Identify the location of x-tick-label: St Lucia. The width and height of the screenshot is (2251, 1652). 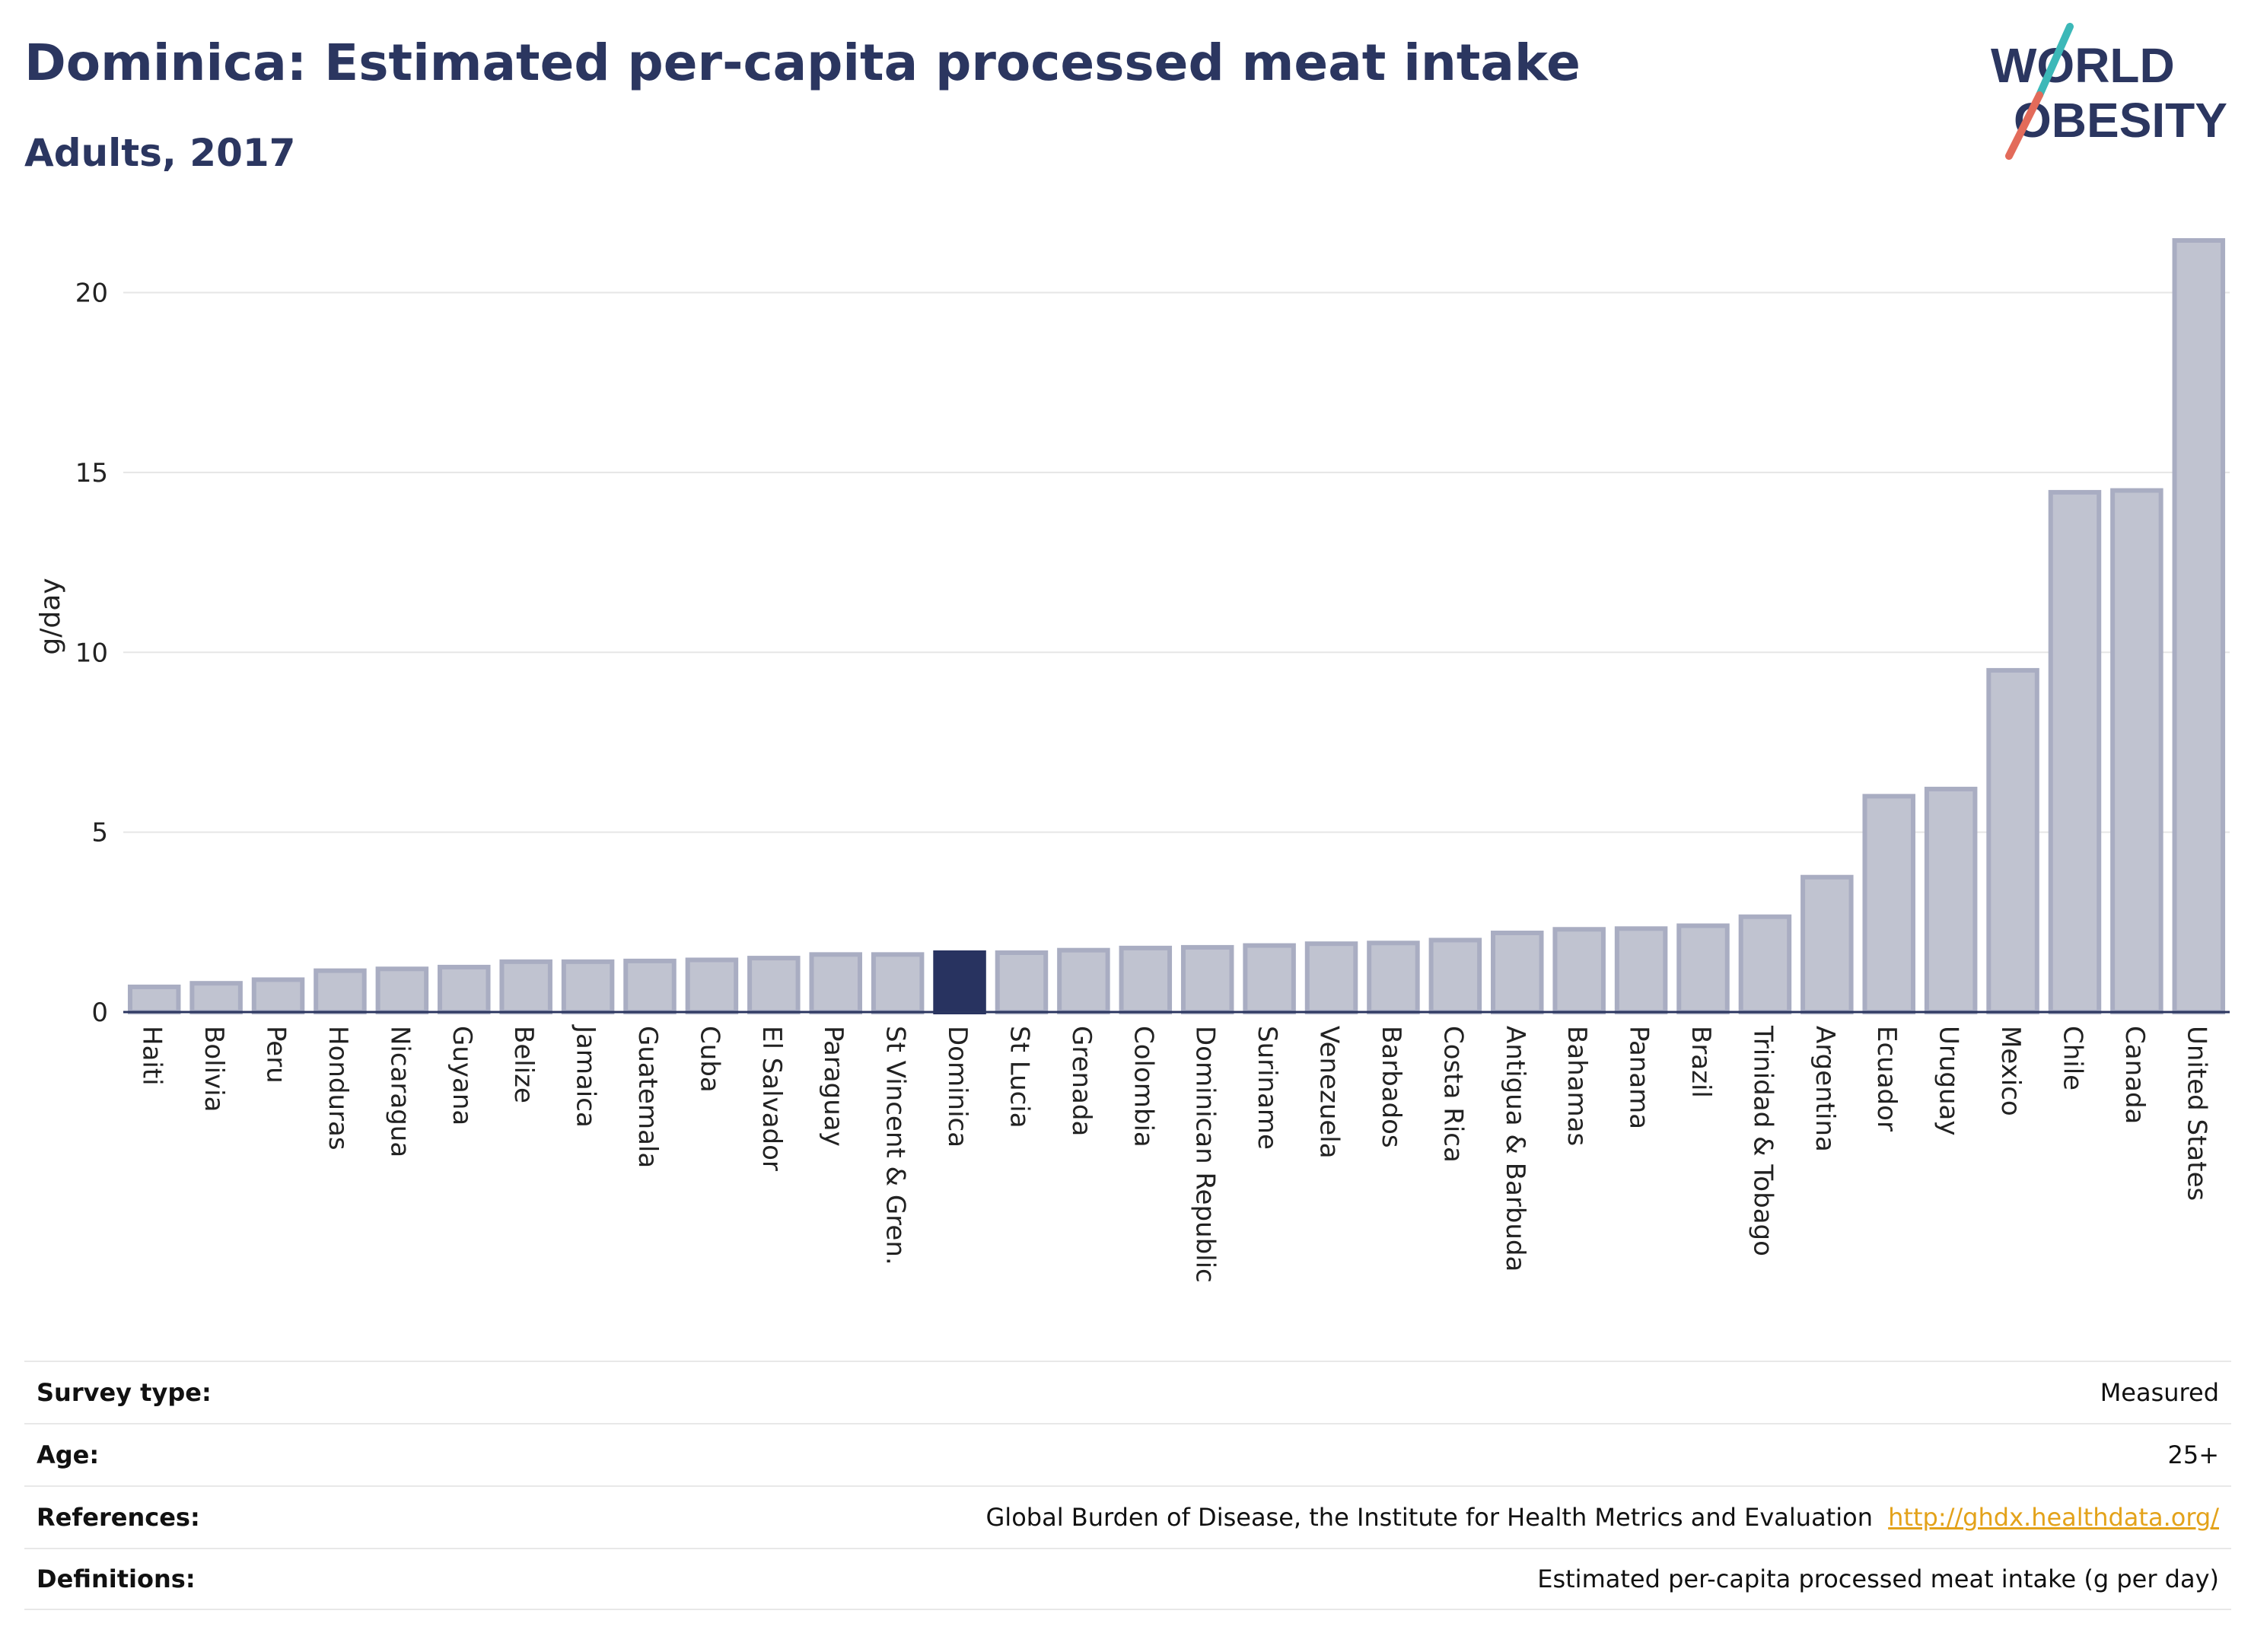
(1019, 1077).